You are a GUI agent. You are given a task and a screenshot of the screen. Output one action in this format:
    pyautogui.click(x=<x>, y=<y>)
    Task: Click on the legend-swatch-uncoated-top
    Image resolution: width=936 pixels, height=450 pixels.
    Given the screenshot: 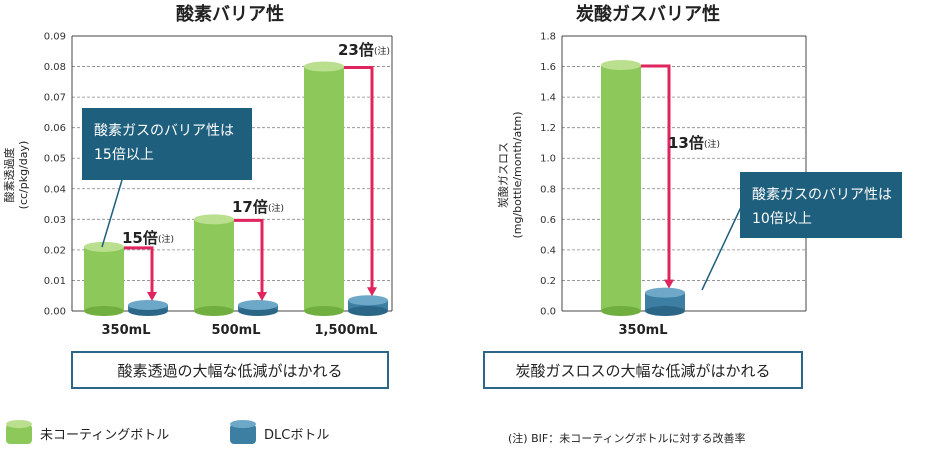 What is the action you would take?
    pyautogui.click(x=19, y=424)
    